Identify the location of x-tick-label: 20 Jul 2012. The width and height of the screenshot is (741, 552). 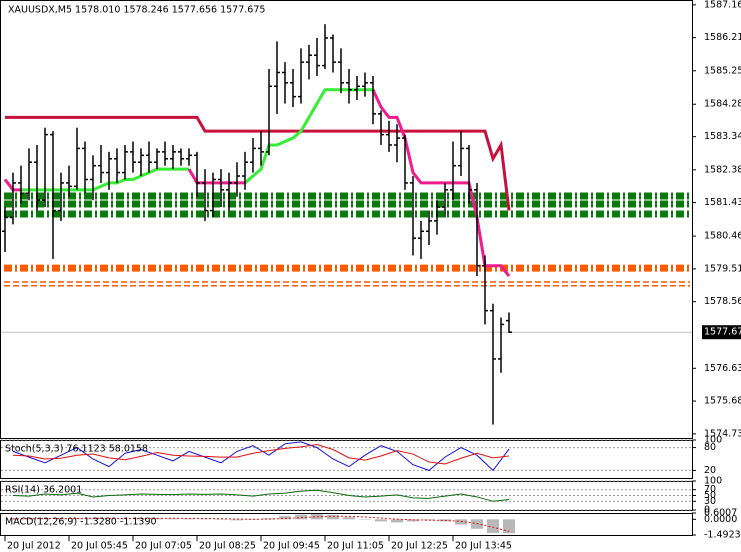
(34, 546).